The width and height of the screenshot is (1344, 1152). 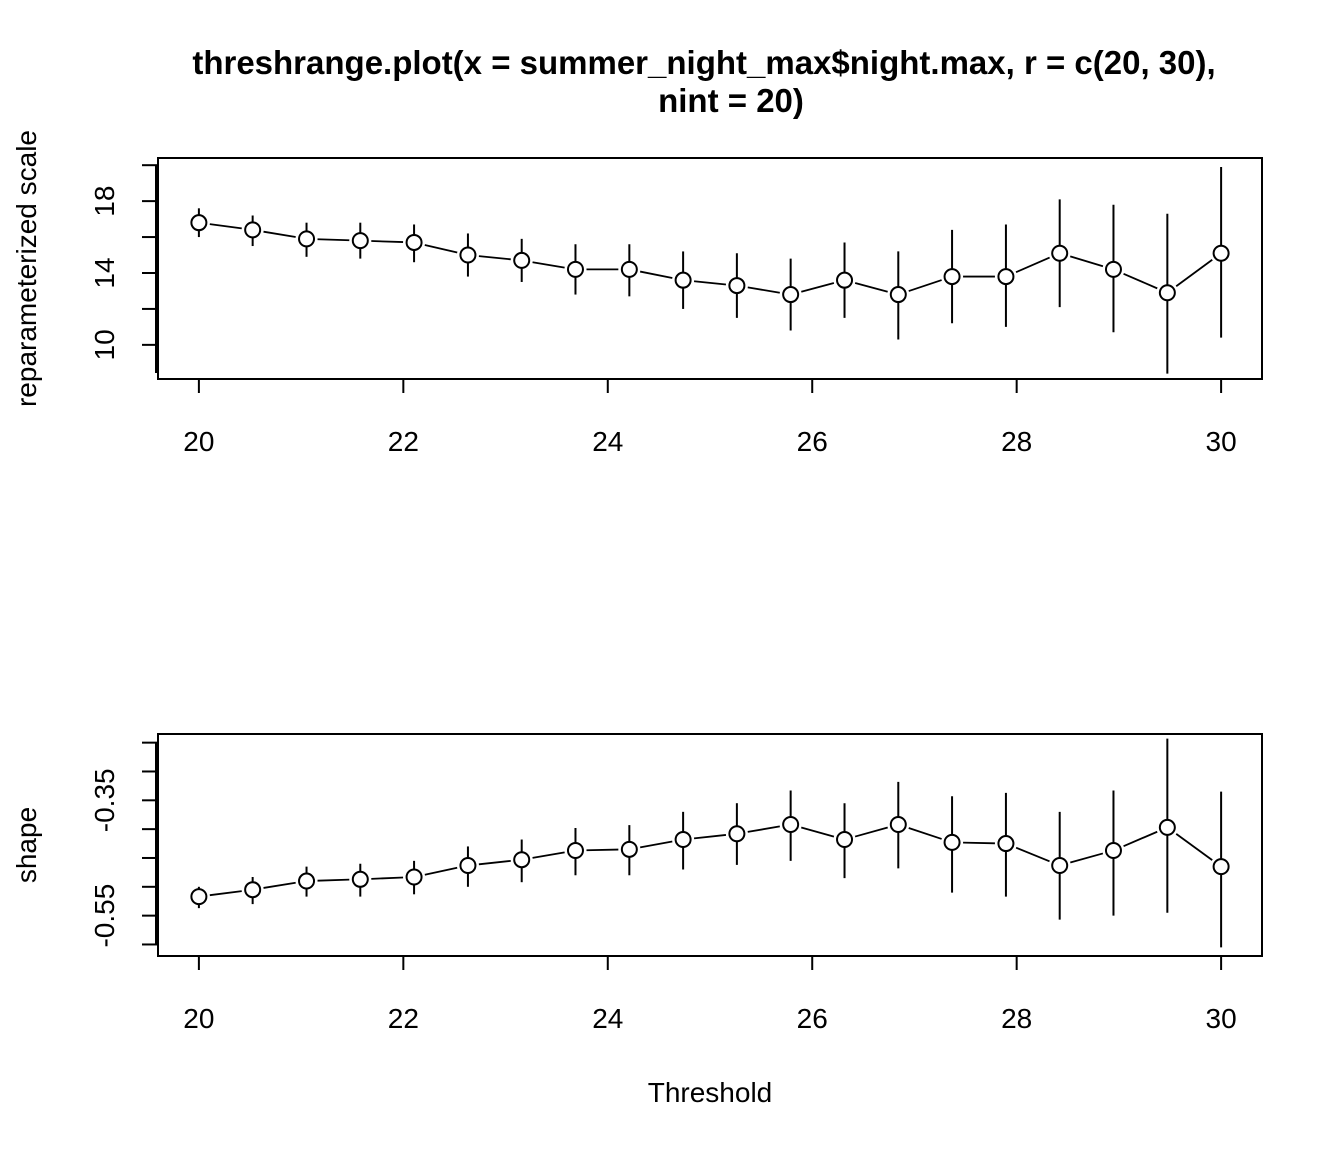 What do you see at coordinates (104, 272) in the screenshot?
I see `y-tick-label: 14` at bounding box center [104, 272].